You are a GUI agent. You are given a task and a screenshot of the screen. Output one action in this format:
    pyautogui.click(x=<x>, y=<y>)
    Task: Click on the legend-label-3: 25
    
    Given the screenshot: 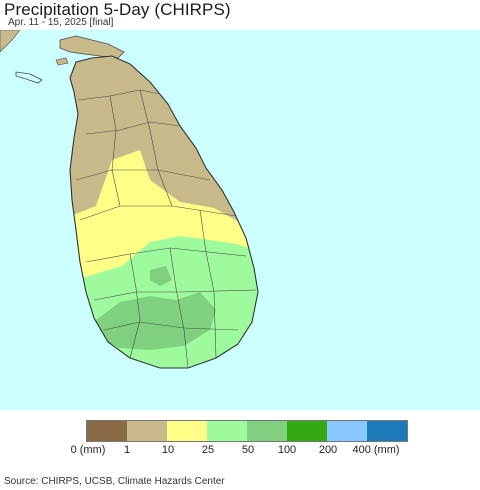 What is the action you would take?
    pyautogui.click(x=208, y=450)
    